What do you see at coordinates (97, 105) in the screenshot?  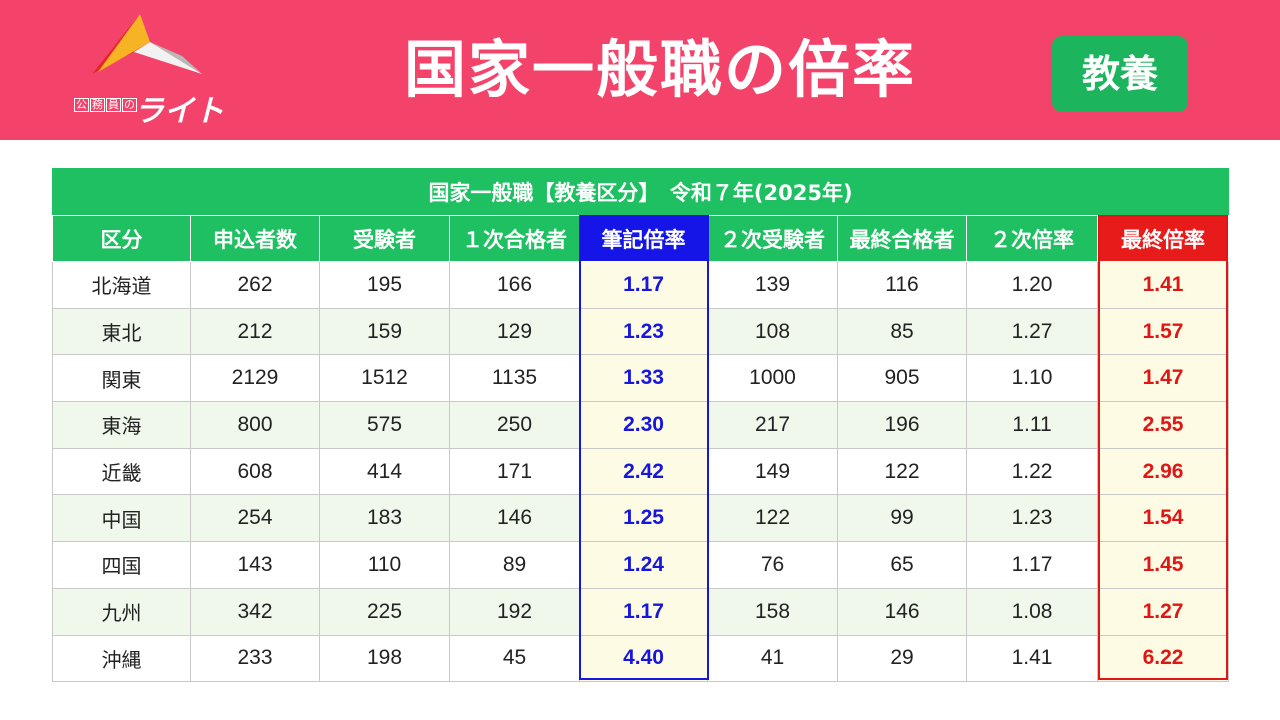 I see `logo-char: 務` at bounding box center [97, 105].